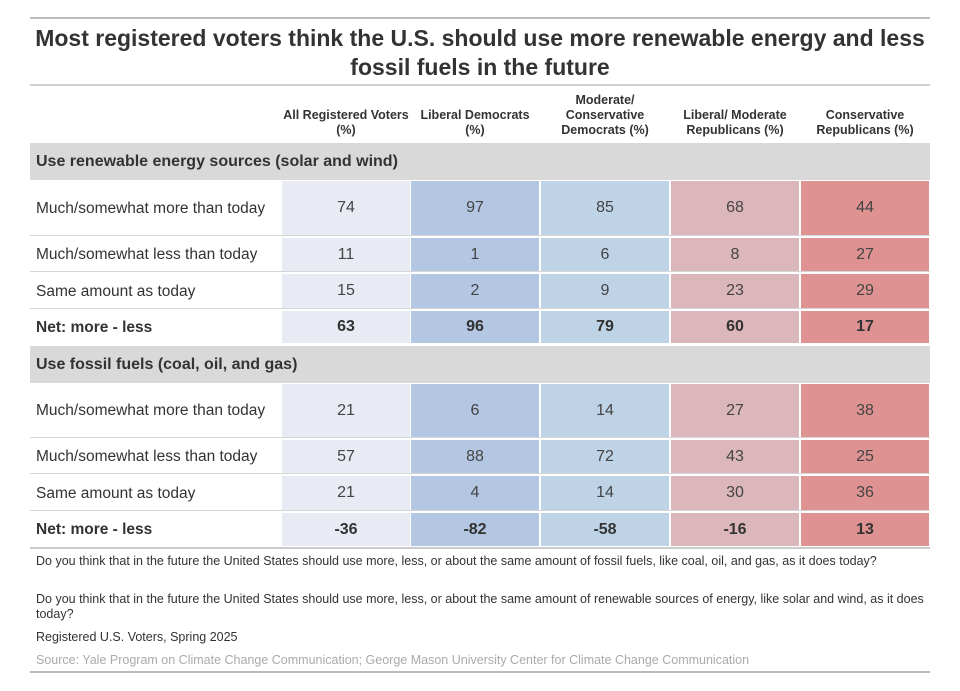 Image resolution: width=960 pixels, height=691 pixels. I want to click on table-cell: -58, so click(605, 529).